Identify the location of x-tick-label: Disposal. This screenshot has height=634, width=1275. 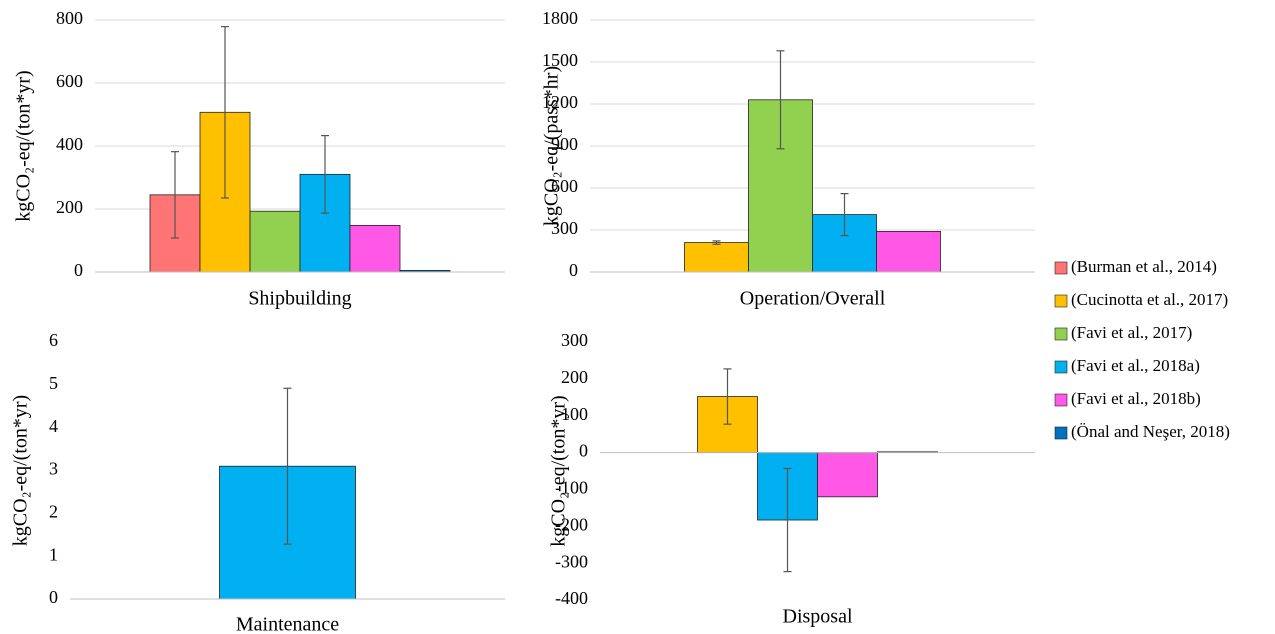
(818, 617).